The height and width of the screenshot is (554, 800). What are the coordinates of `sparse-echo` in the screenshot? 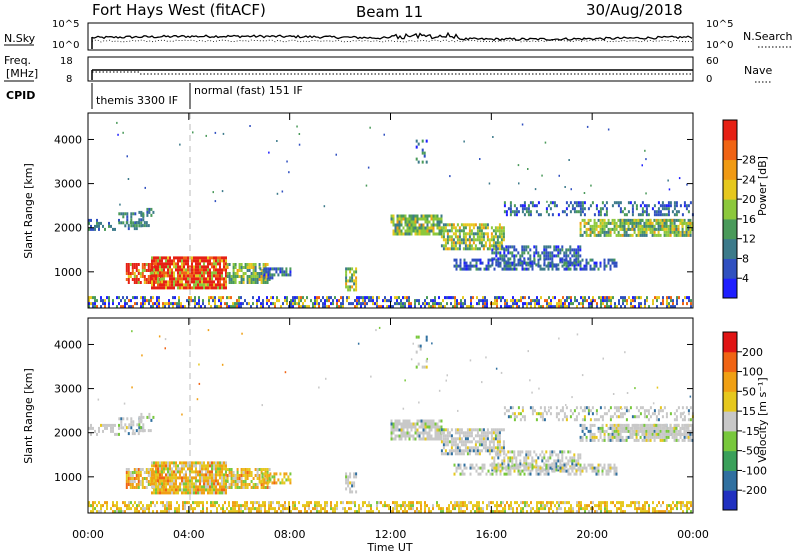 It's located at (679, 178).